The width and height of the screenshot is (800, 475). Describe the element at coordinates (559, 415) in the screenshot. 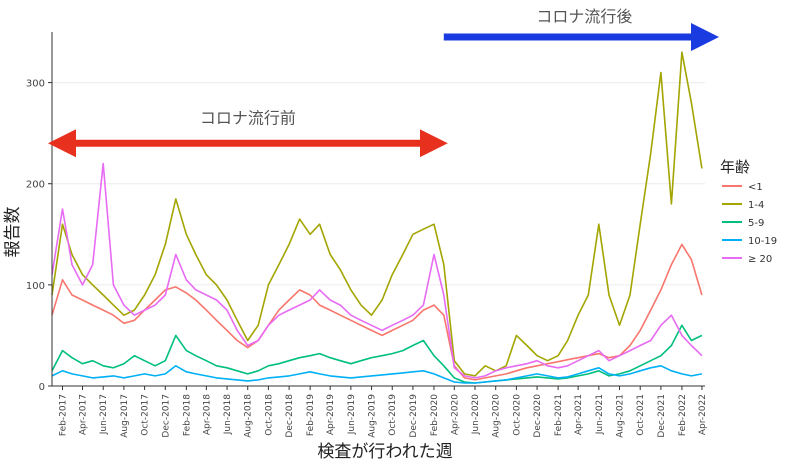

I see `x-tick-label: Feb-2021` at that location.